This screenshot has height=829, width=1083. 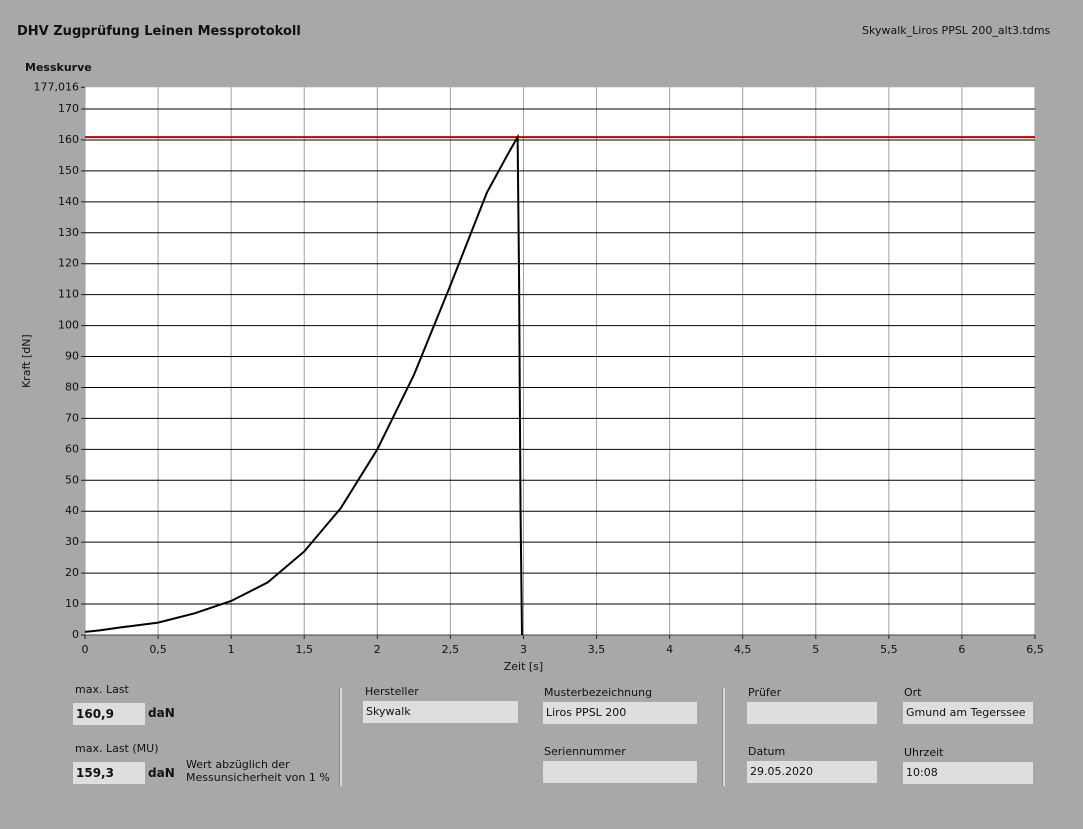 What do you see at coordinates (924, 752) in the screenshot?
I see `field-label: Uhrzeit` at bounding box center [924, 752].